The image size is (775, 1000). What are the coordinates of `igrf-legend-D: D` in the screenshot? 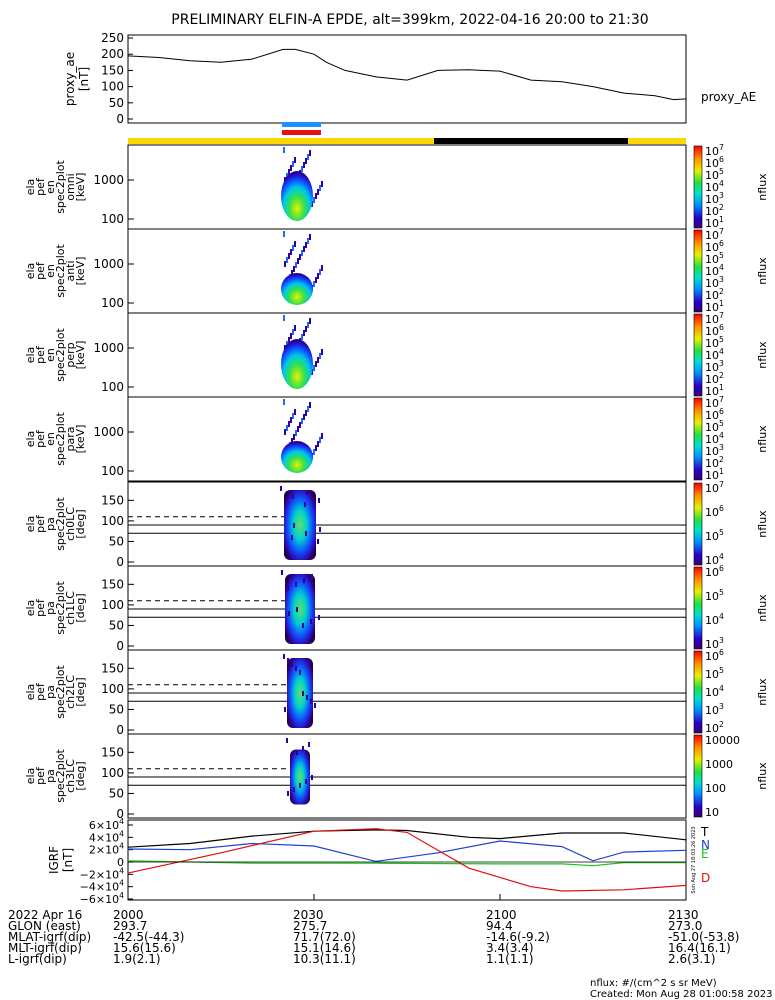 It's located at (705, 878).